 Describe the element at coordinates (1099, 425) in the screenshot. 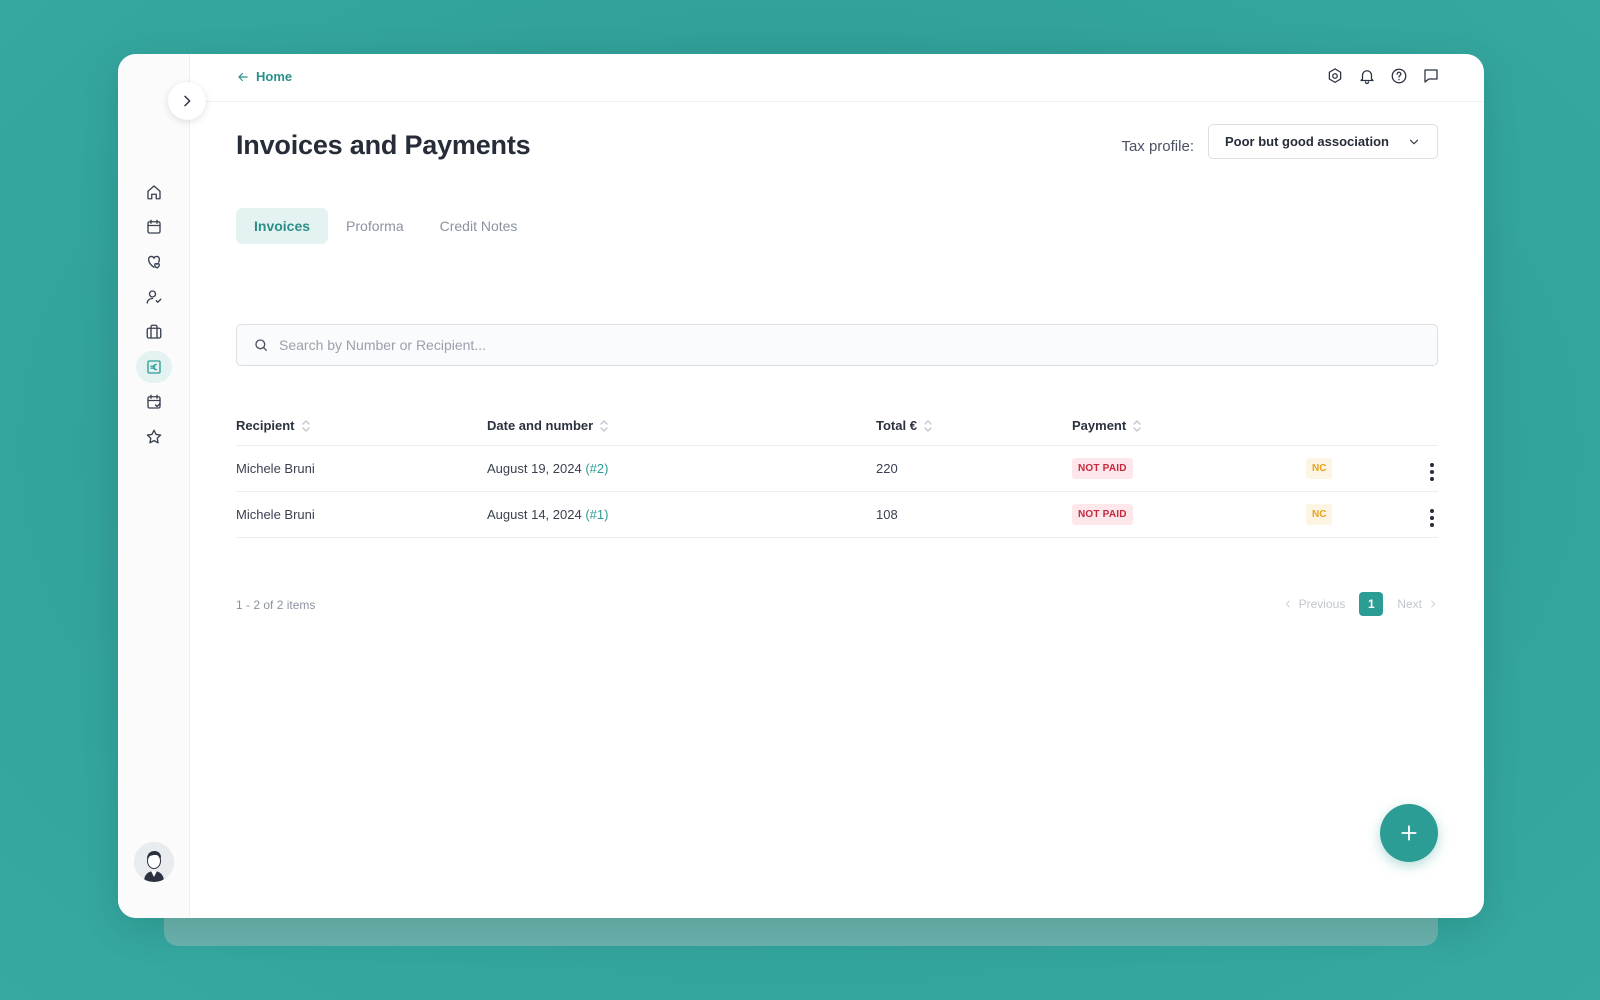

I see `header-payment: Payment` at that location.